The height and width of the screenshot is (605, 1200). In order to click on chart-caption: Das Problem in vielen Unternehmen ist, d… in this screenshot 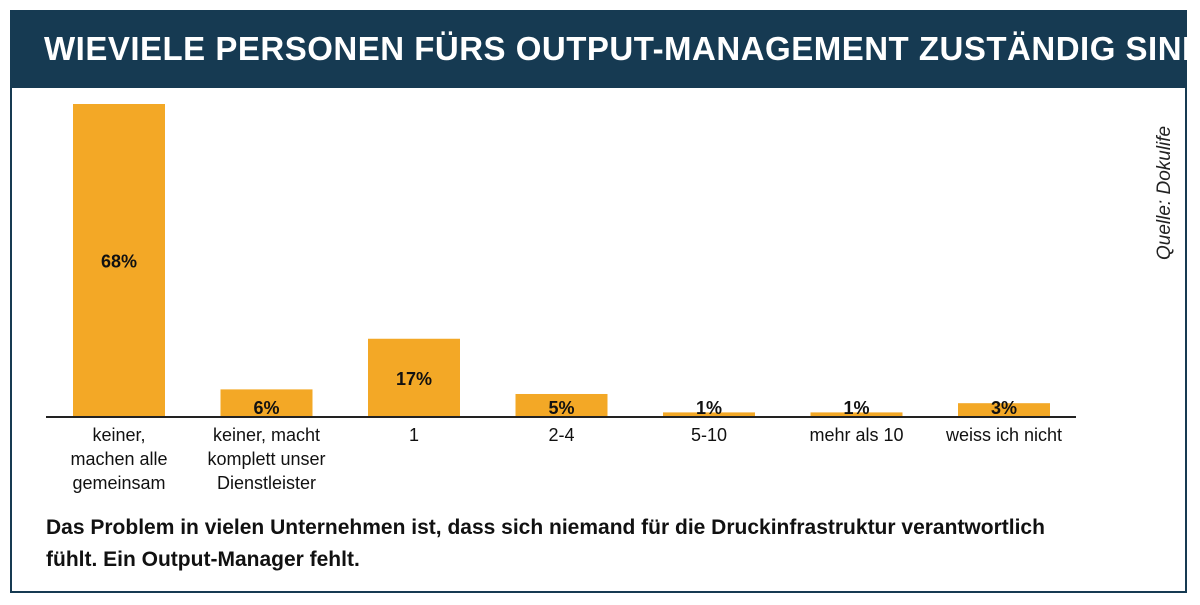, I will do `click(545, 543)`.